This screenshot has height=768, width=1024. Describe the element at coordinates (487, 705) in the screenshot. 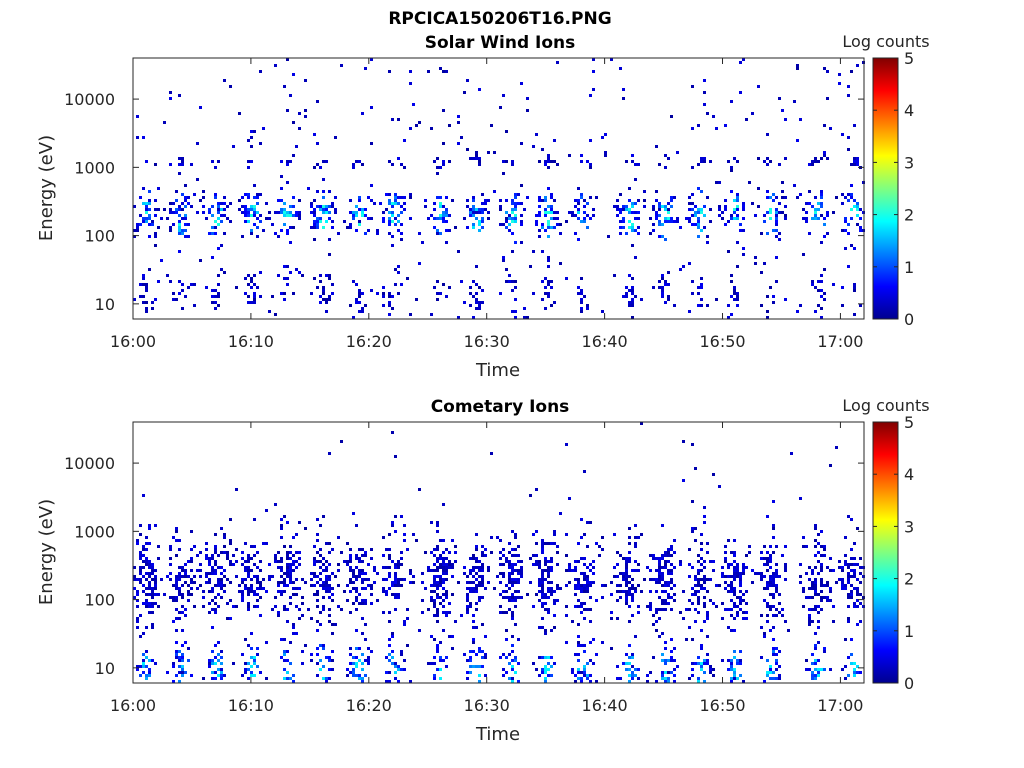

I see `x-tick-label: 16:30` at that location.